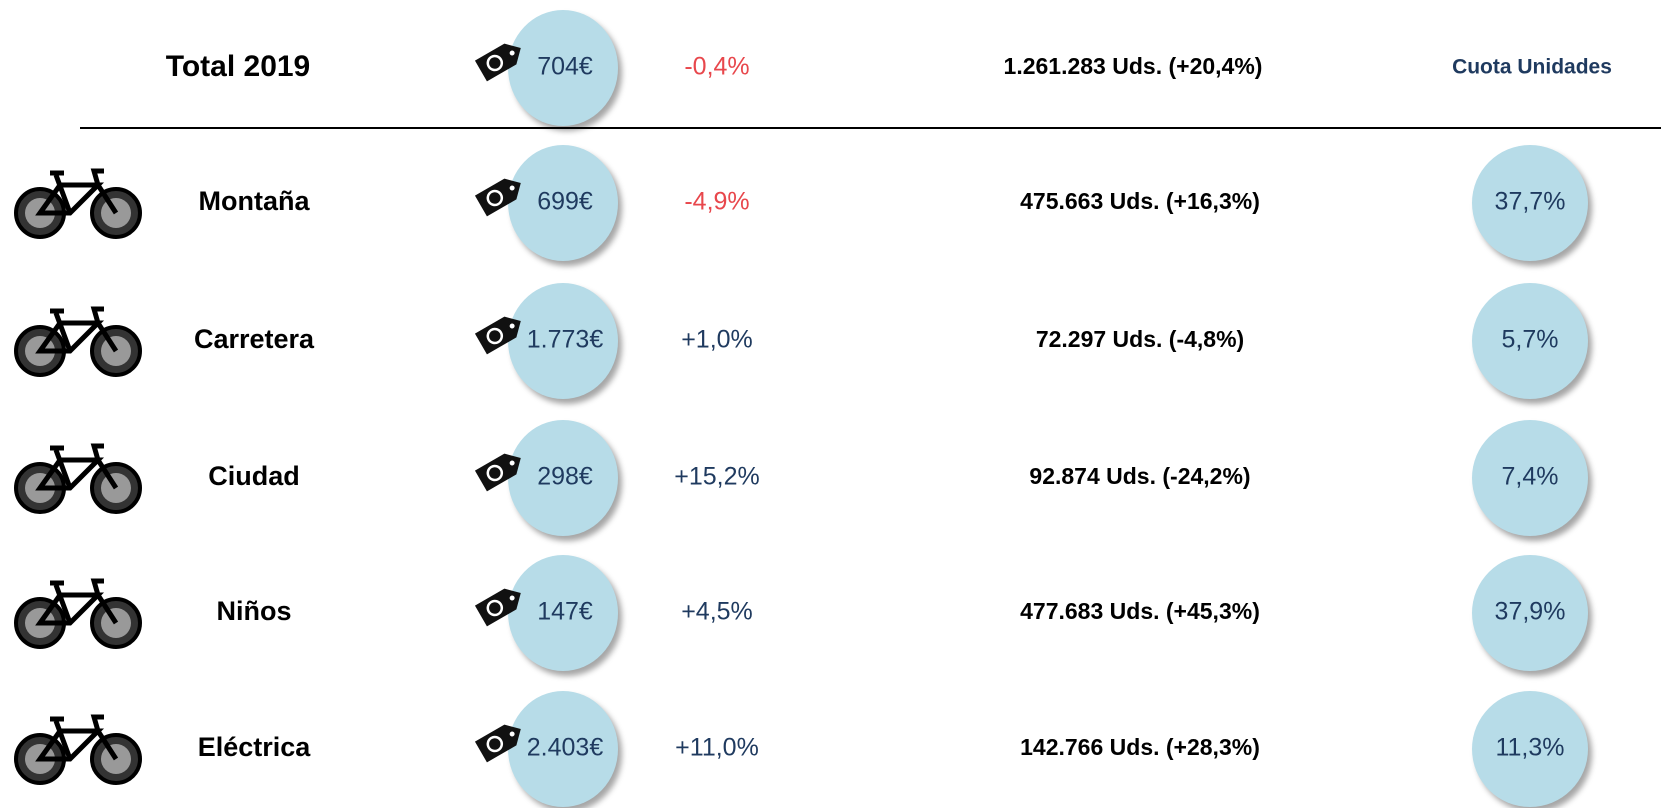  I want to click on price-change: +11,0%, so click(717, 748).